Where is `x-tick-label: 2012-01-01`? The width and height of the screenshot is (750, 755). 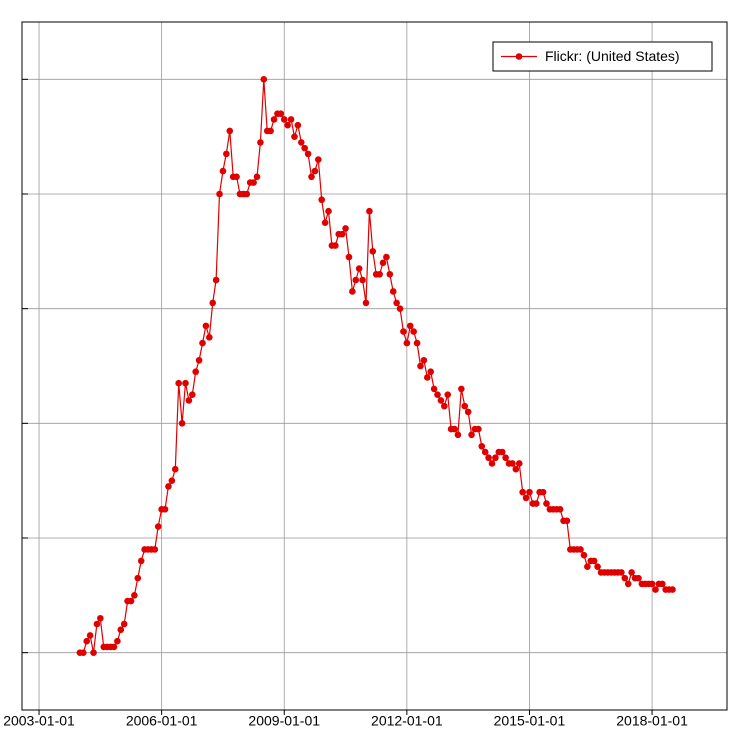 x-tick-label: 2012-01-01 is located at coordinates (407, 721).